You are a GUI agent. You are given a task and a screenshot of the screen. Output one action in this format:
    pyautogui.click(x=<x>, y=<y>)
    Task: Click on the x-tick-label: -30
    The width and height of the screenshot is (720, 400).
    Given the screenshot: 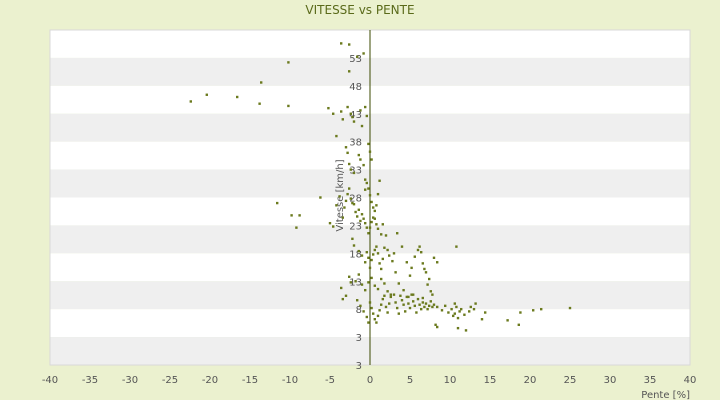 What is the action you would take?
    pyautogui.click(x=130, y=380)
    